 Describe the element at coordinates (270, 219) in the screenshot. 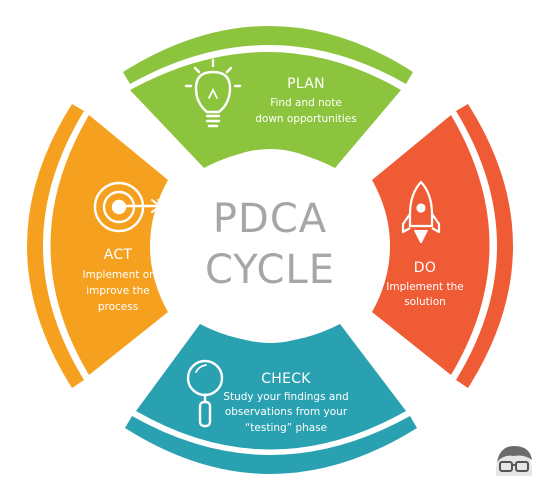

I see `center-title-line1: PDCA` at that location.